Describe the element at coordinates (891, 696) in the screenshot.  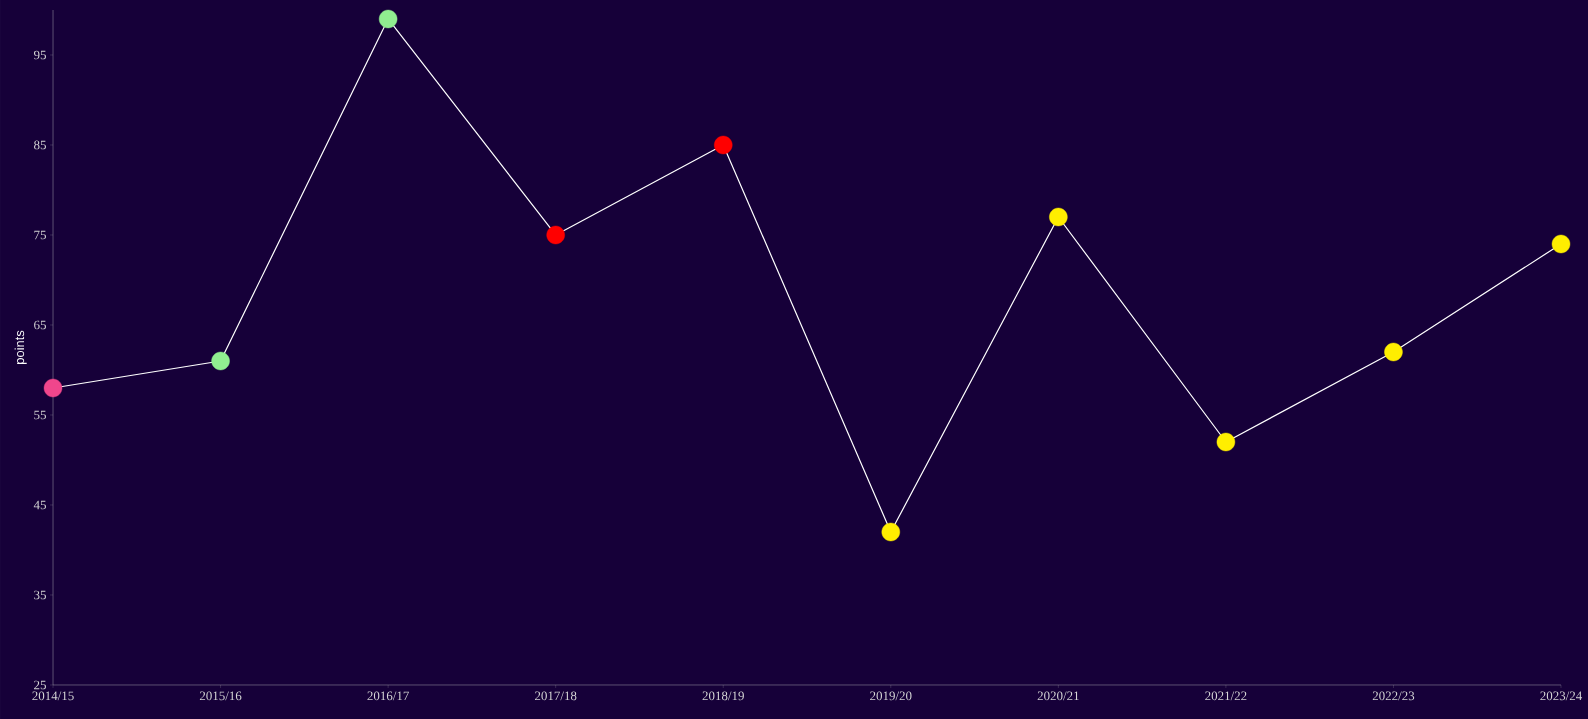
I see `x-tick-label: 2019/20` at that location.